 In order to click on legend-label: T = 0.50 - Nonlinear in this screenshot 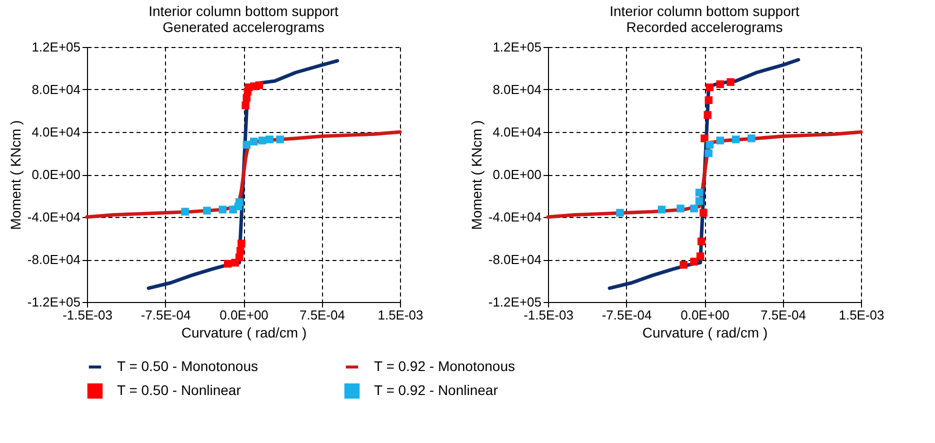, I will do `click(179, 390)`.